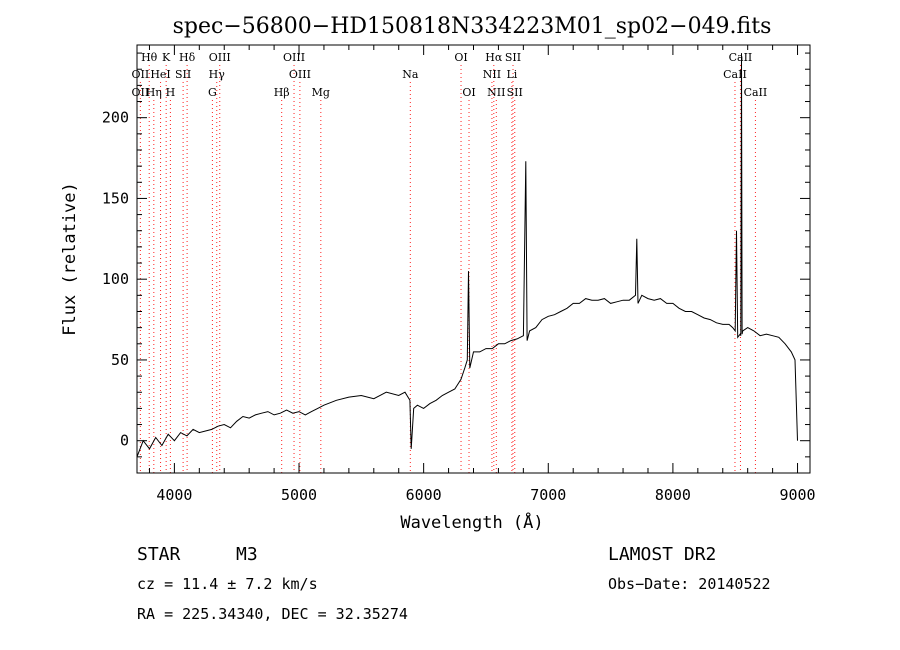 This screenshot has height=650, width=900. What do you see at coordinates (159, 554) in the screenshot?
I see `object-type: STAR` at bounding box center [159, 554].